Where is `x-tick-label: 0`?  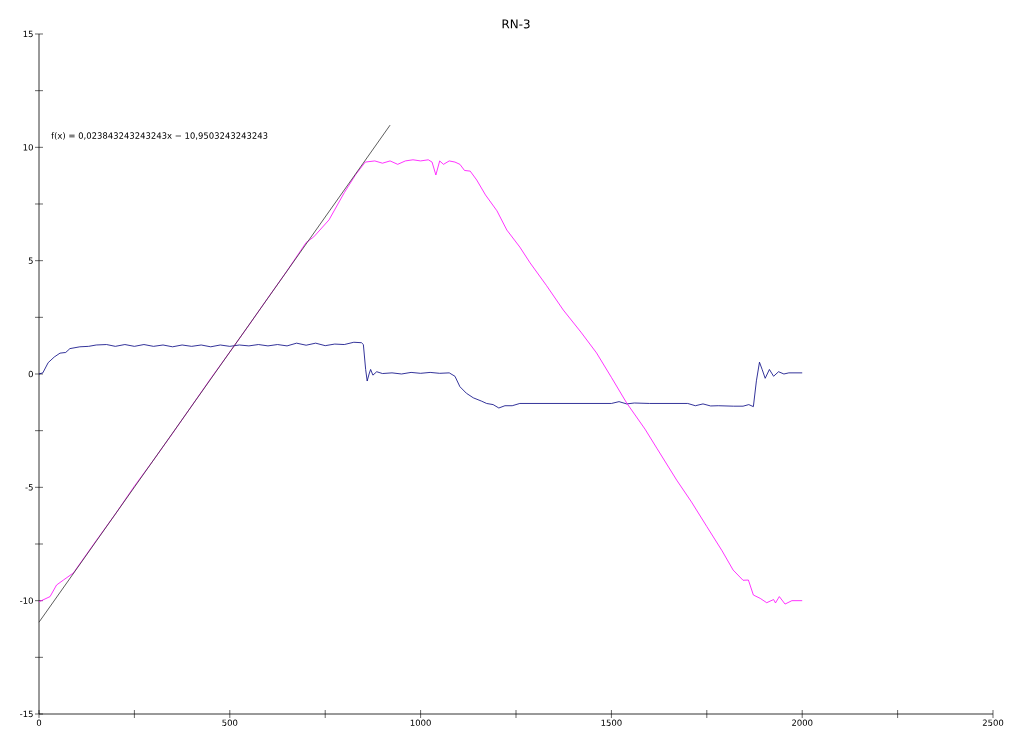
x-tick-label: 0 is located at coordinates (39, 722).